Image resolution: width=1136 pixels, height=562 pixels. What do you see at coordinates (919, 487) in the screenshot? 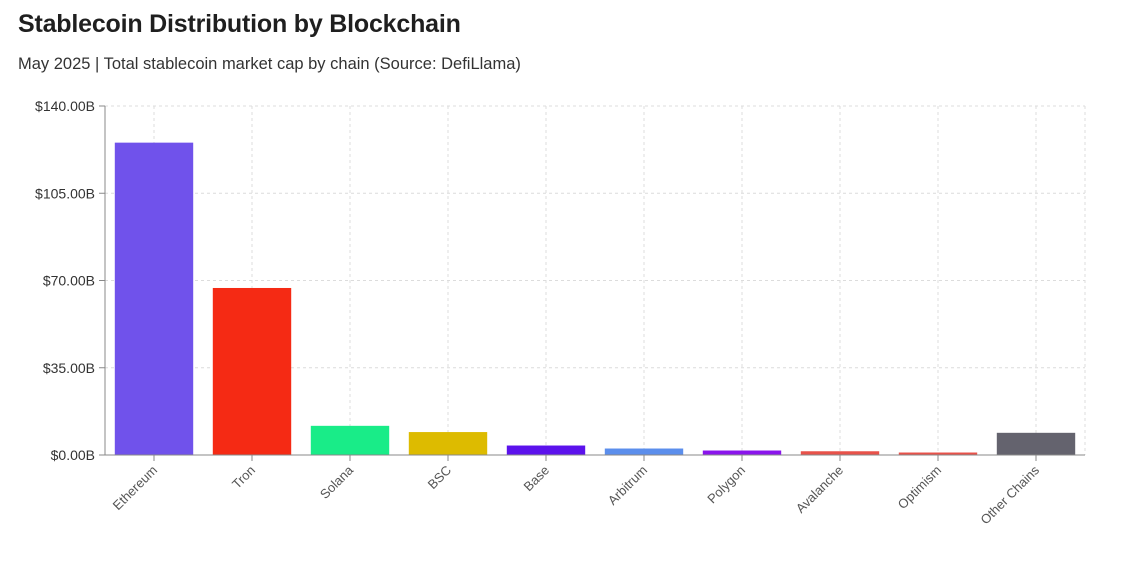
I see `x-tick-label: Optimism` at bounding box center [919, 487].